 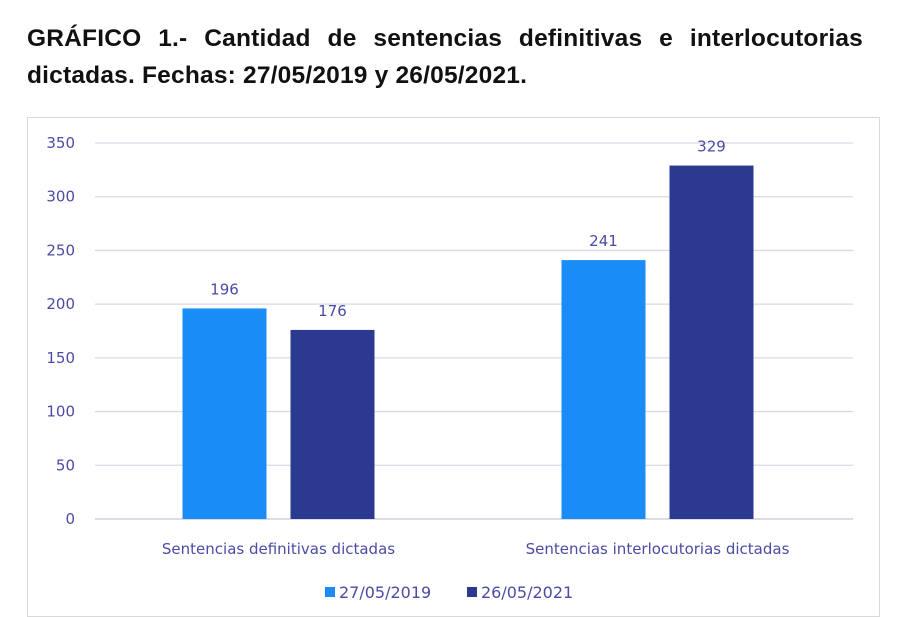 What do you see at coordinates (224, 289) in the screenshot?
I see `data-label: 196` at bounding box center [224, 289].